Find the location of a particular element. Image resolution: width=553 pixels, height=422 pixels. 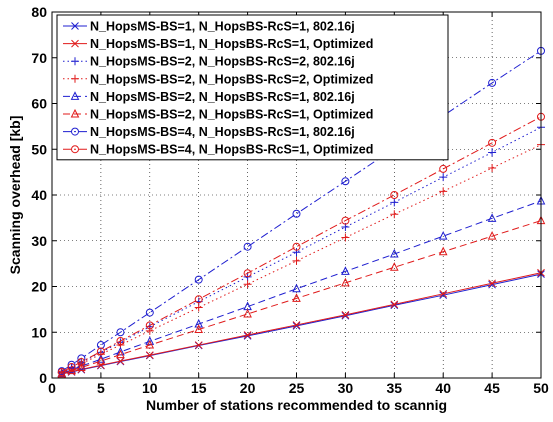

y-tick-label: 80 is located at coordinates (39, 12).